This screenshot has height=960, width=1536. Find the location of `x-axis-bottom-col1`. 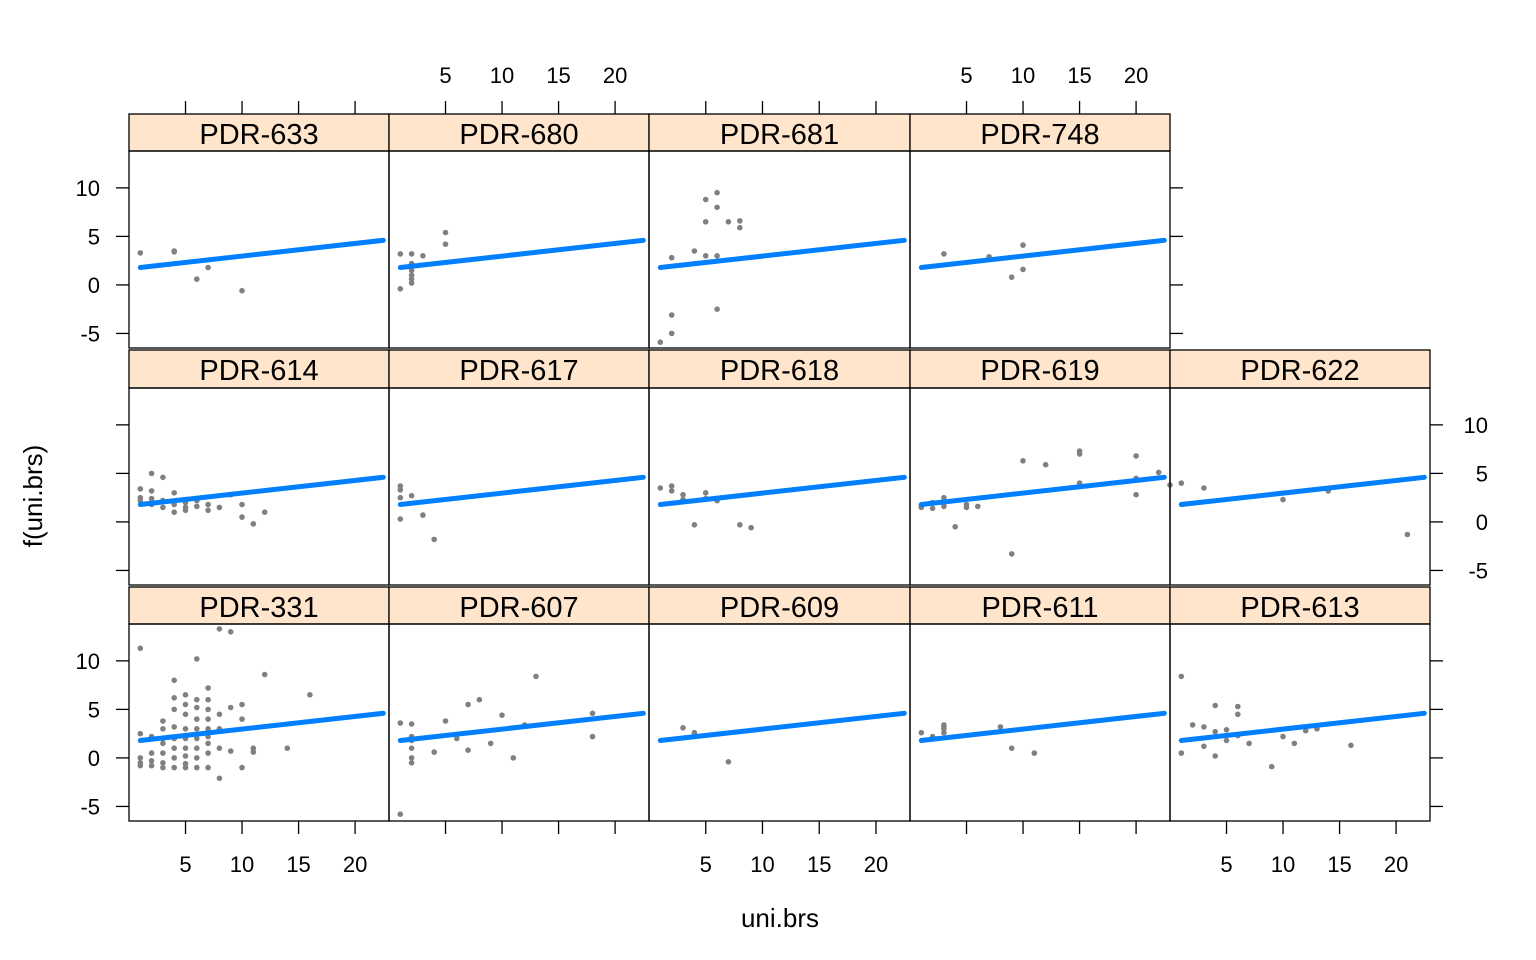

x-axis-bottom-col1 is located at coordinates (530, 827).